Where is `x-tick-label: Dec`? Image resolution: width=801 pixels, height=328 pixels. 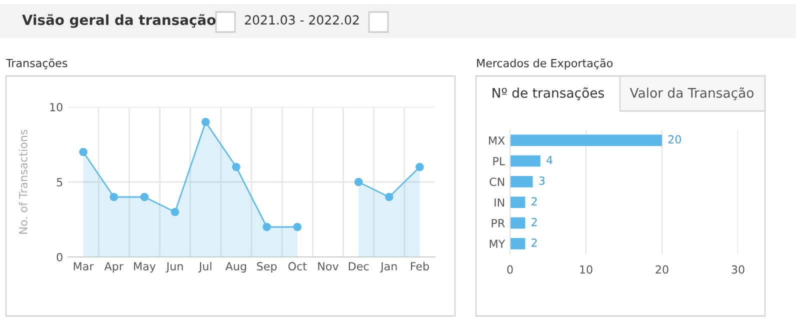
x-tick-label: Dec is located at coordinates (358, 266).